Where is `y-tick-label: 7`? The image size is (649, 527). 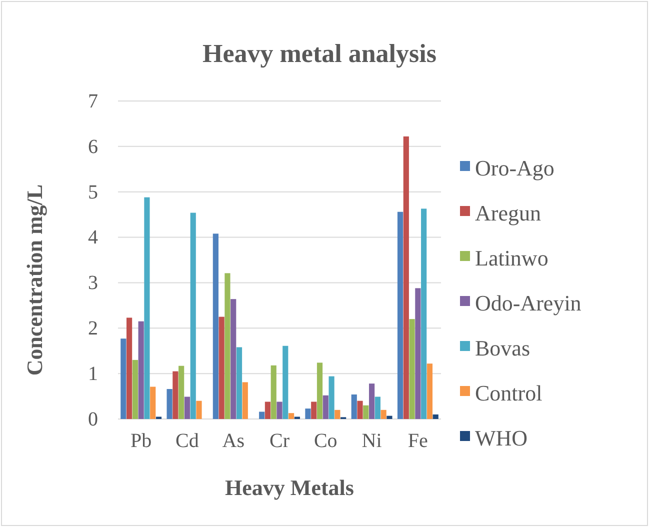 y-tick-label: 7 is located at coordinates (93, 101).